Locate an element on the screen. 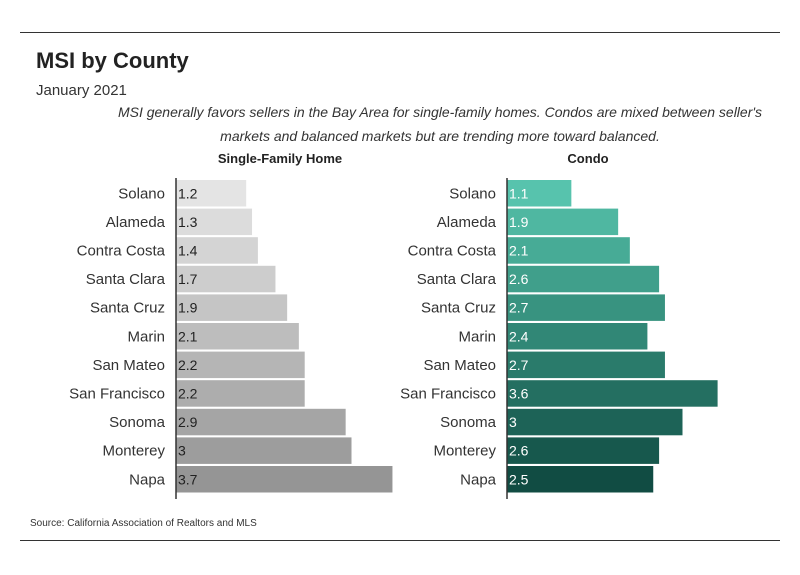 This screenshot has height=575, width=800. value-label: 1.1 is located at coordinates (519, 193).